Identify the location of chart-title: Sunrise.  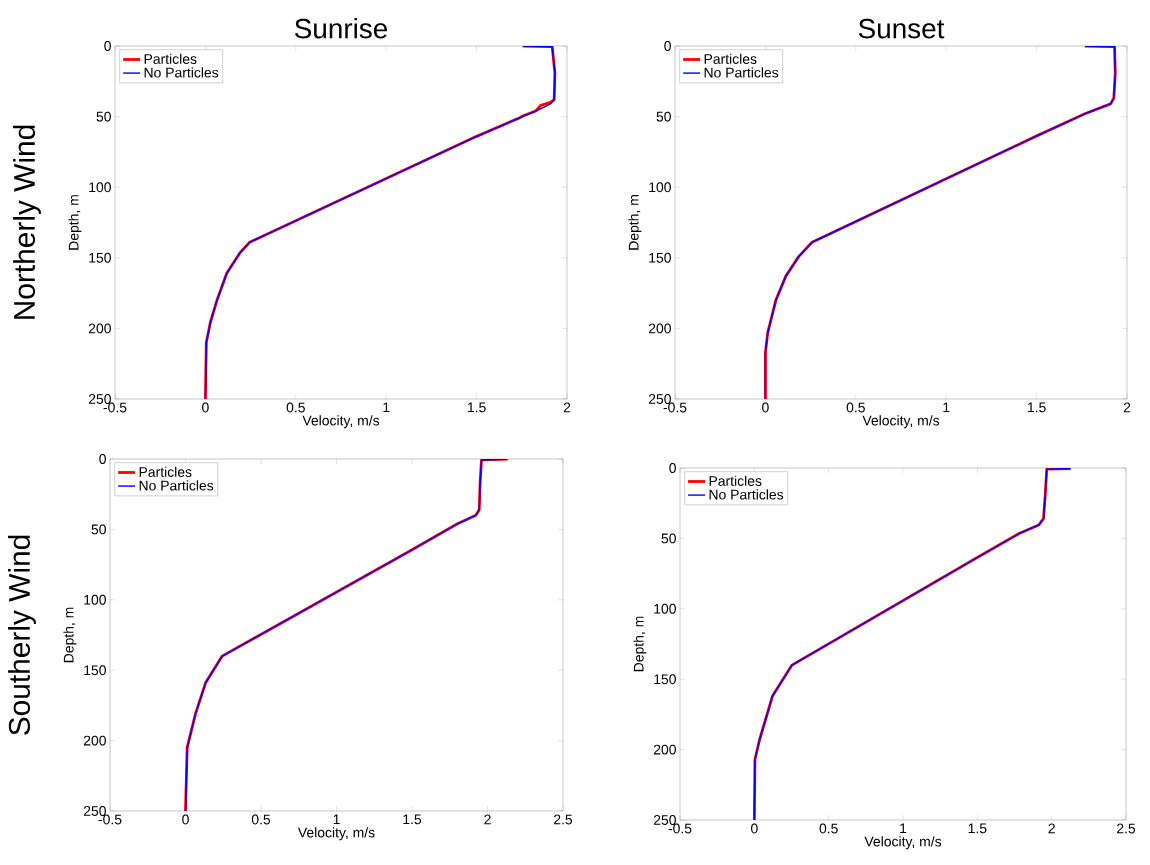
(341, 28).